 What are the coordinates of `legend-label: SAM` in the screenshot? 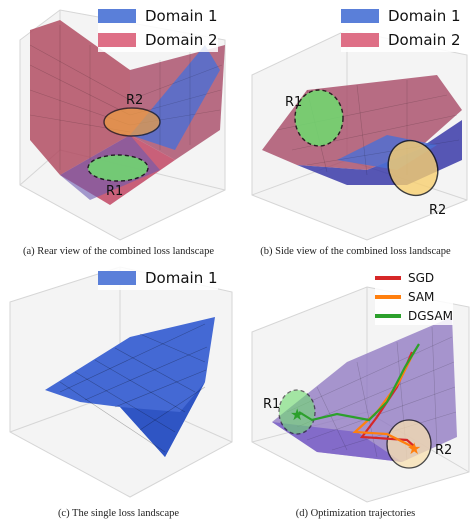 It's located at (421, 296).